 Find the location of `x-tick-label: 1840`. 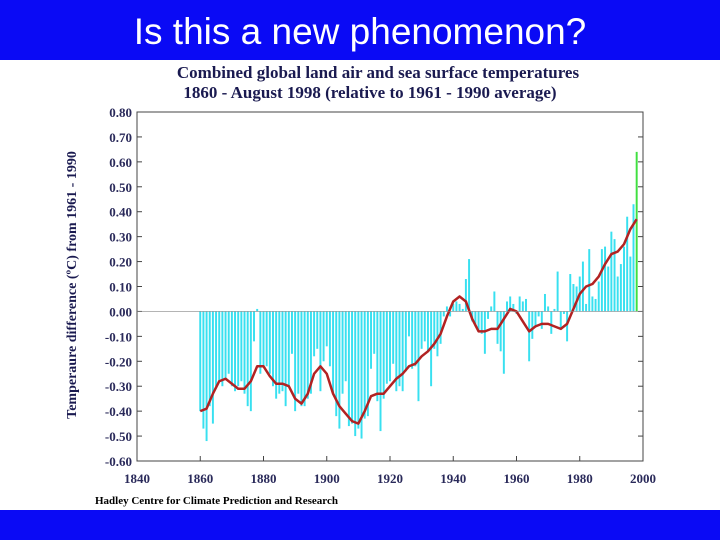

x-tick-label: 1840 is located at coordinates (137, 478).